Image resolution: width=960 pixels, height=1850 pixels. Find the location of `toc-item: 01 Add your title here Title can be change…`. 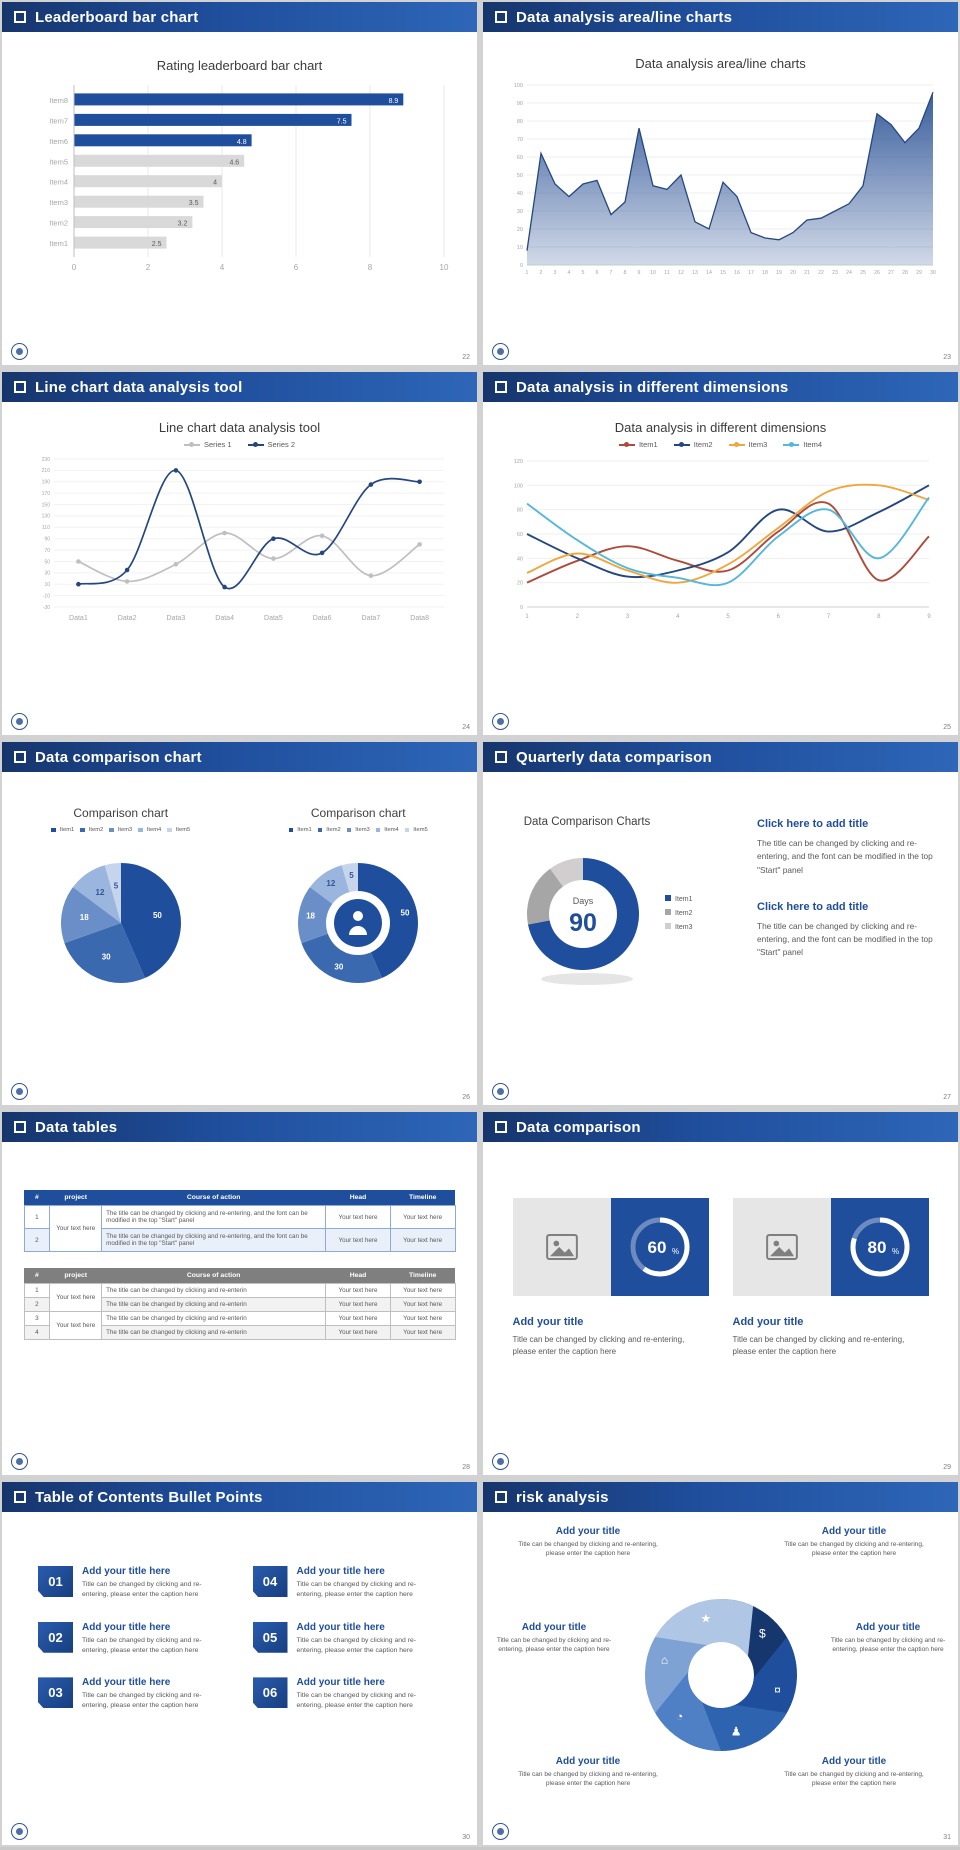

toc-item: 01 Add your title here Title can be change… is located at coordinates (132, 1583).